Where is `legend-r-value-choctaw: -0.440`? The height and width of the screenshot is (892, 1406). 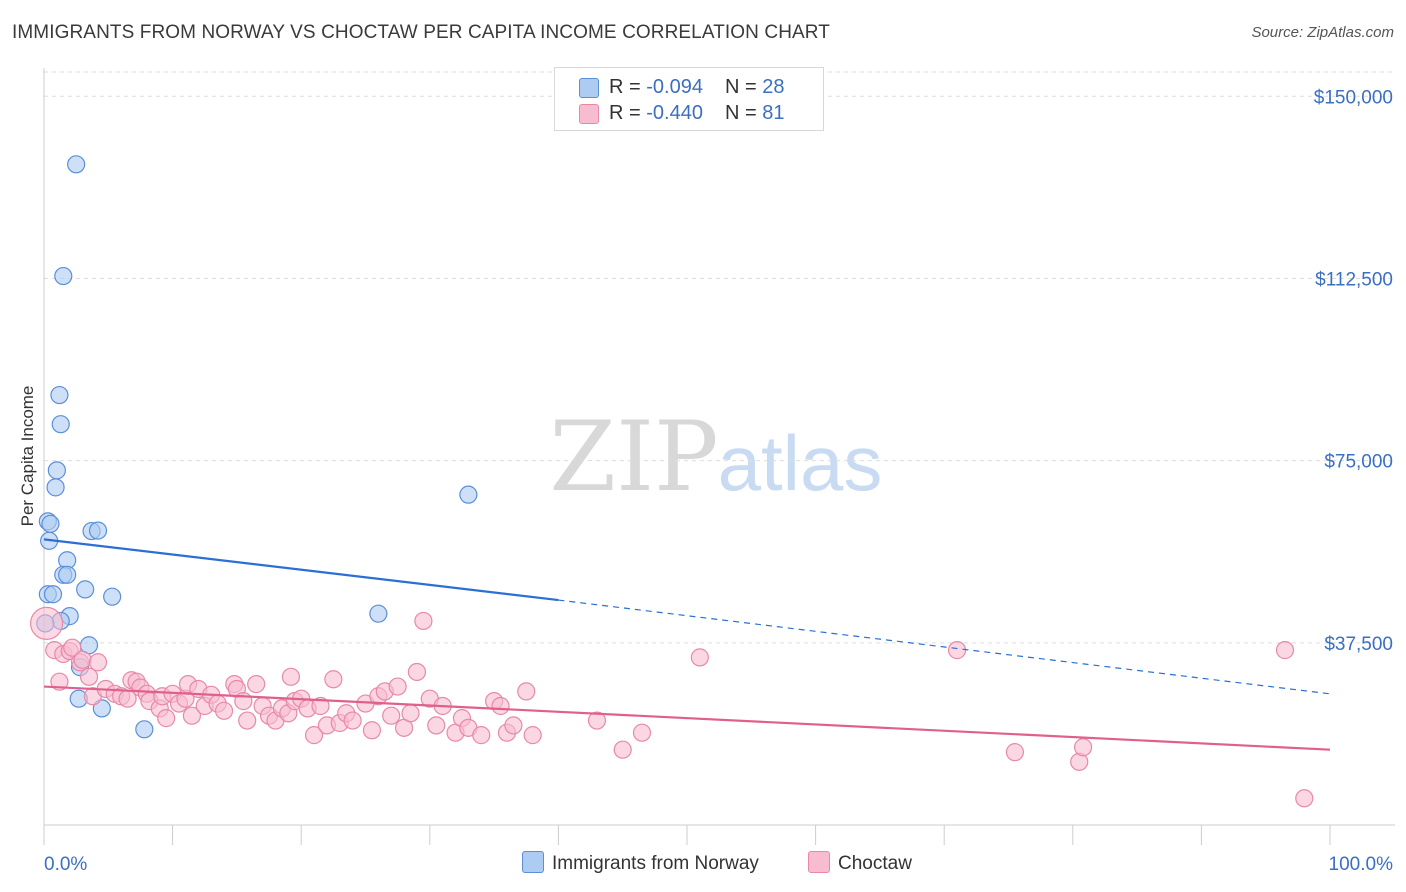 legend-r-value-choctaw: -0.440 is located at coordinates (674, 113).